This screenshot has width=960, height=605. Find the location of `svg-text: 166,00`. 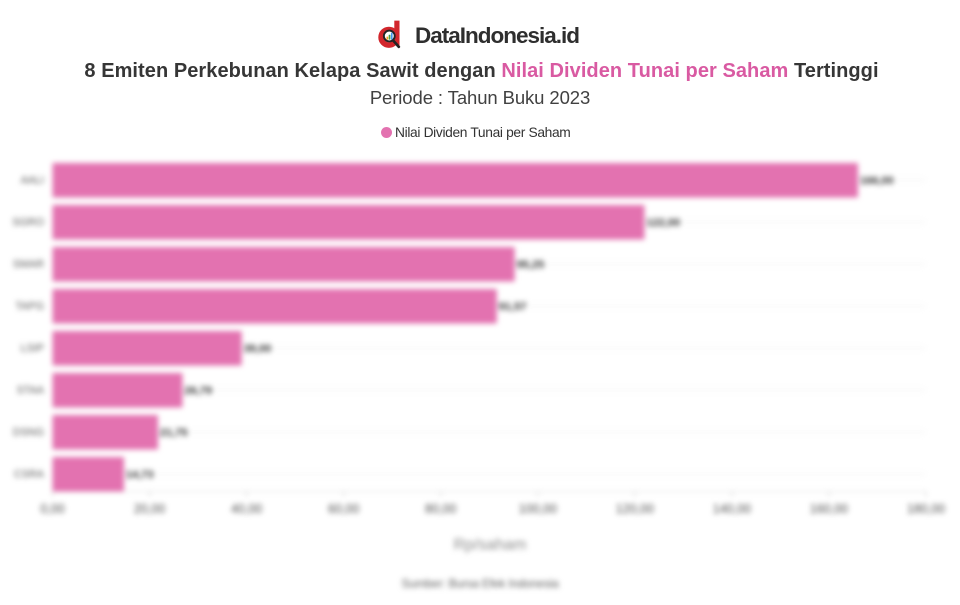

svg-text: 166,00 is located at coordinates (877, 181).